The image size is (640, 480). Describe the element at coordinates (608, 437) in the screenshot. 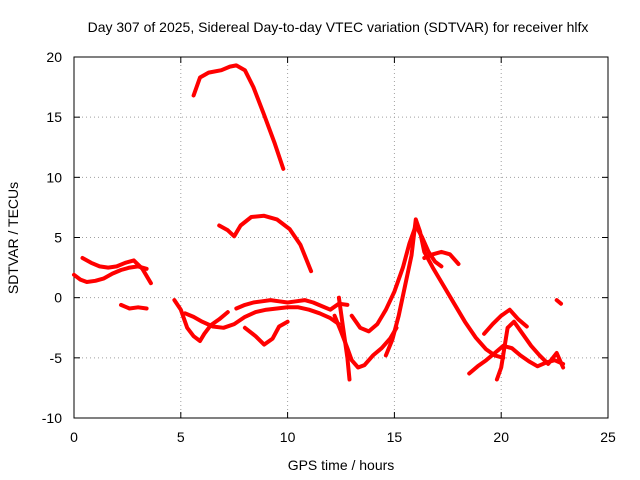

I see `x-tick-label: 25` at that location.